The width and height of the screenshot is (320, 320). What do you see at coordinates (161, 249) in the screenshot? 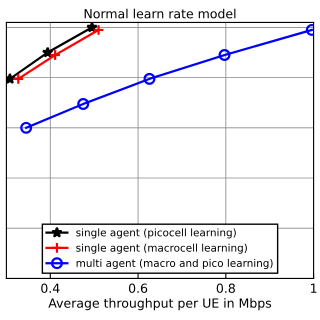
I see `legend-label: single agent (macrocell learning)` at bounding box center [161, 249].